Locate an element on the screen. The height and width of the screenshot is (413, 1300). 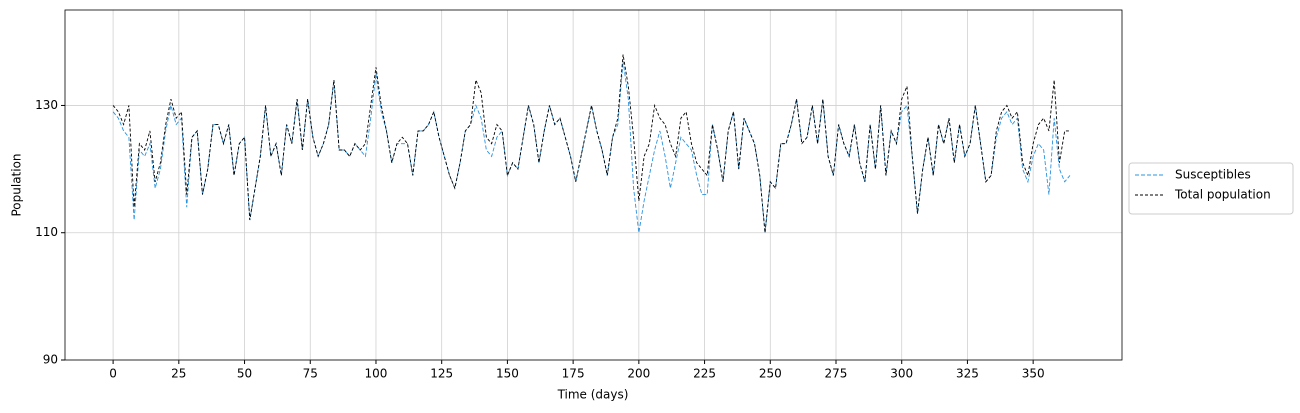
x-tick-label: 50 is located at coordinates (244, 374).